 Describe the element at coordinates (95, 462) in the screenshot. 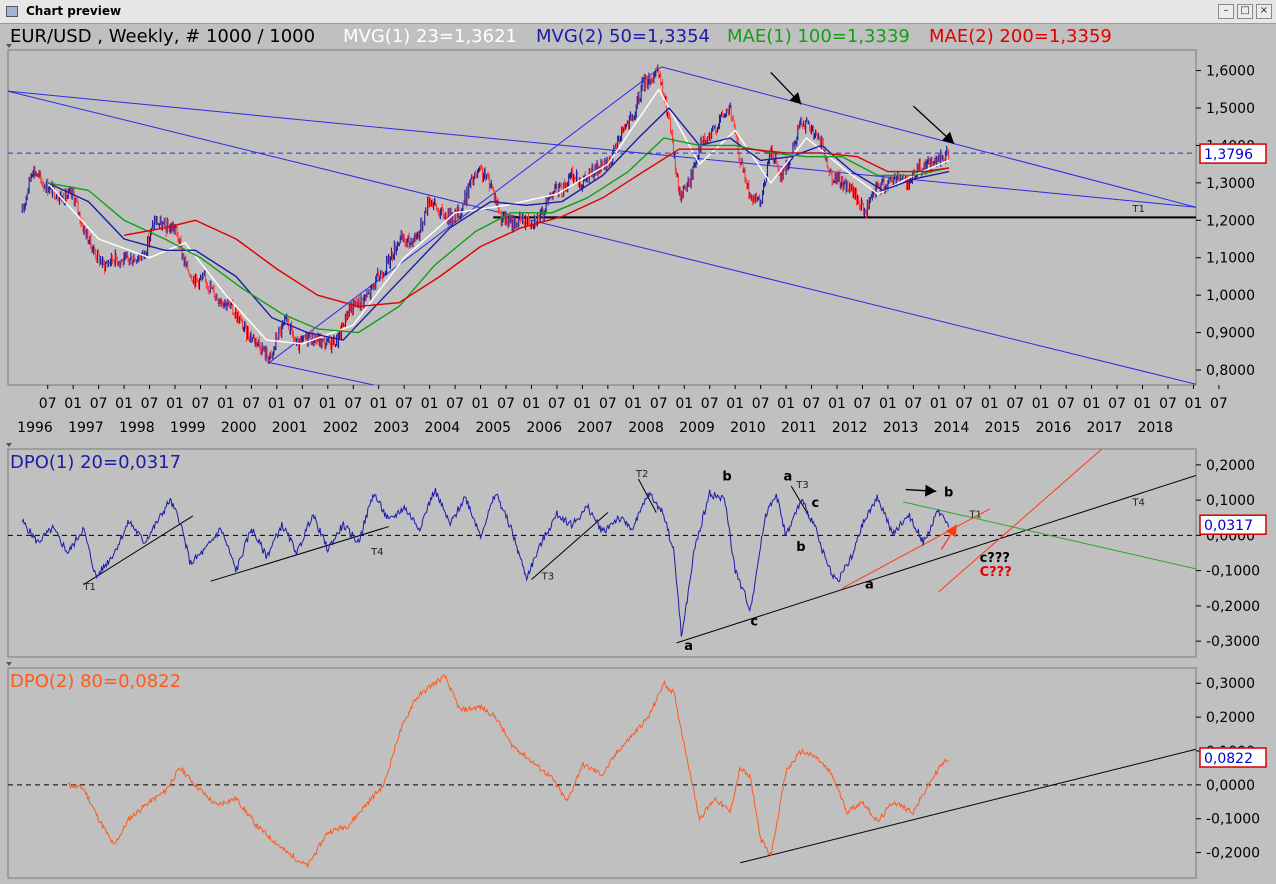

I see `indicator-title: DPO(1) 20=0,0317` at that location.